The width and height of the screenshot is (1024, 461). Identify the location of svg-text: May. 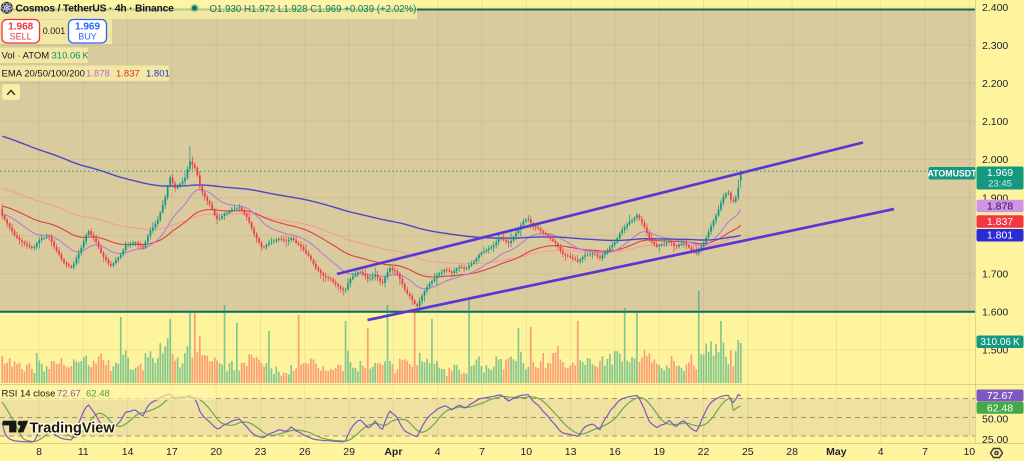
(836, 452).